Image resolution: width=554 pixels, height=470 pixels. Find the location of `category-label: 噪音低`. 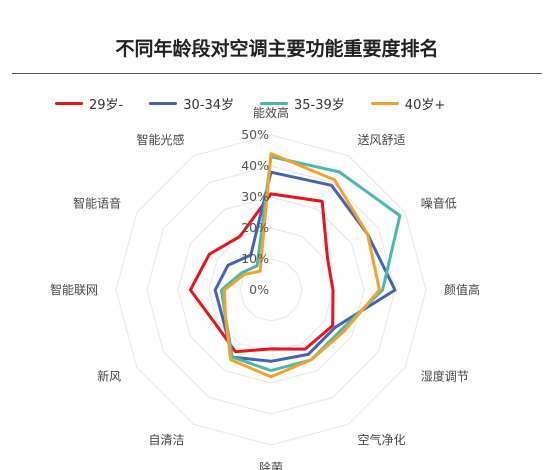

category-label: 噪音低 is located at coordinates (439, 203).